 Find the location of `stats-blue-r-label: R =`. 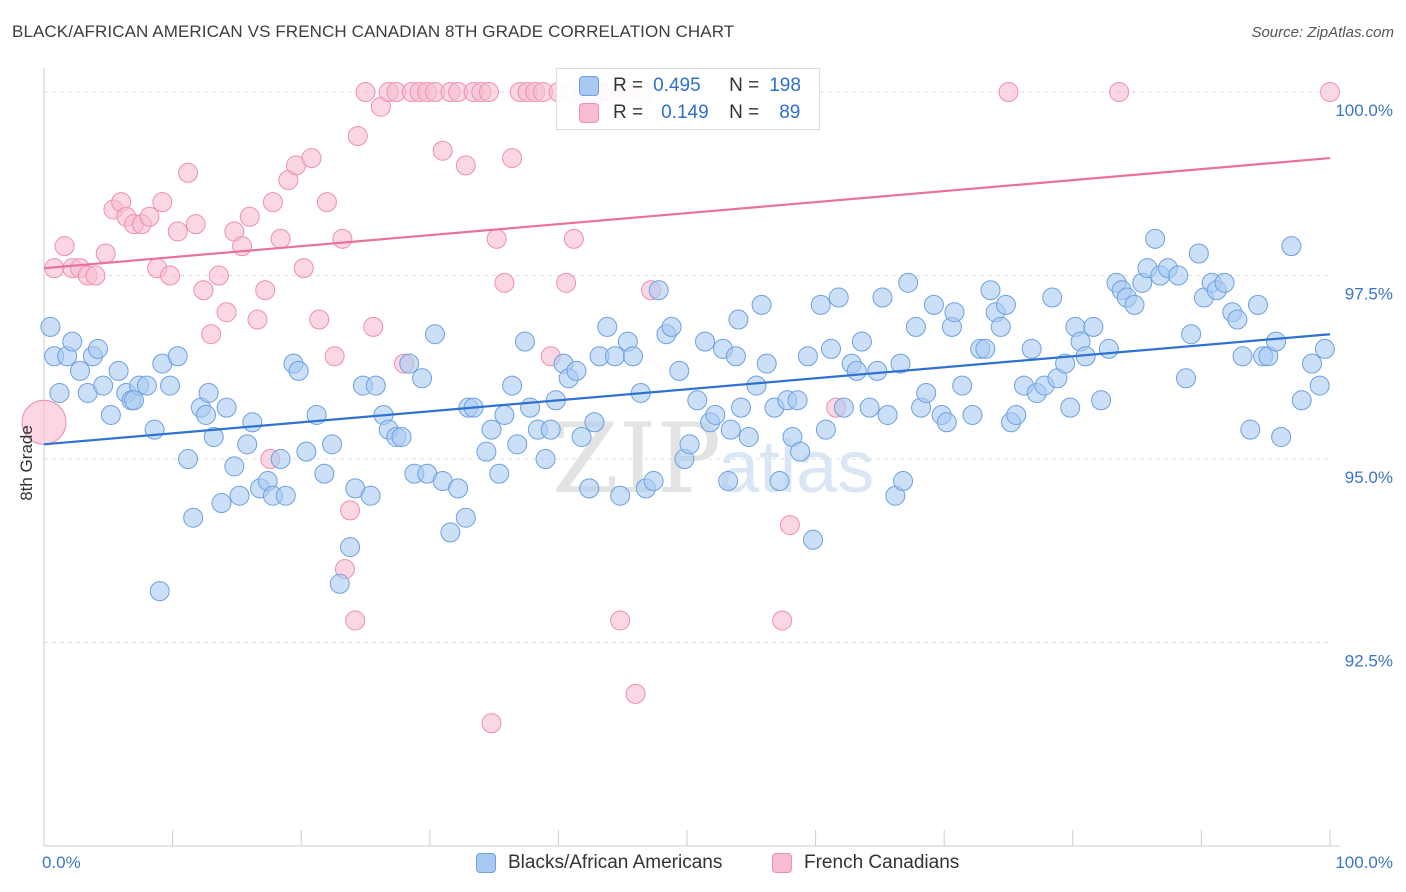

stats-blue-r-label: R = is located at coordinates (628, 85).